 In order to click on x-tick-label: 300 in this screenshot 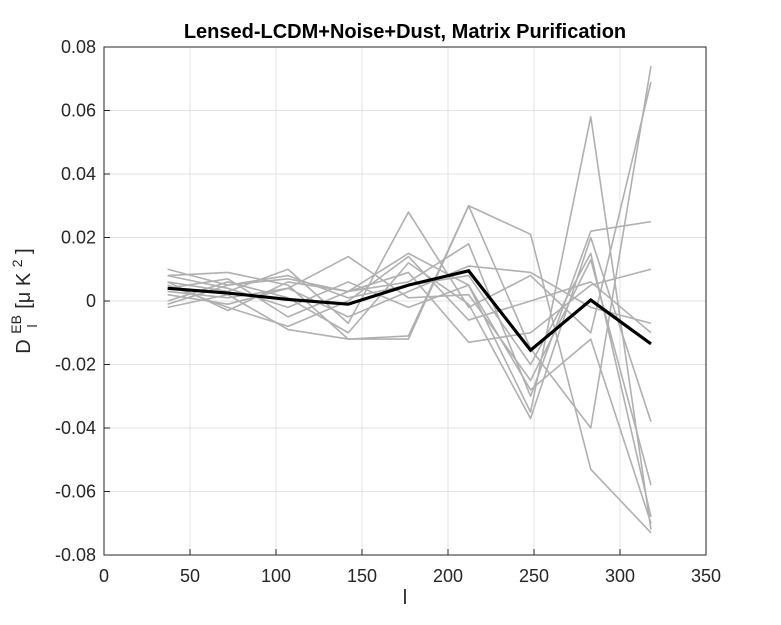, I will do `click(620, 576)`.